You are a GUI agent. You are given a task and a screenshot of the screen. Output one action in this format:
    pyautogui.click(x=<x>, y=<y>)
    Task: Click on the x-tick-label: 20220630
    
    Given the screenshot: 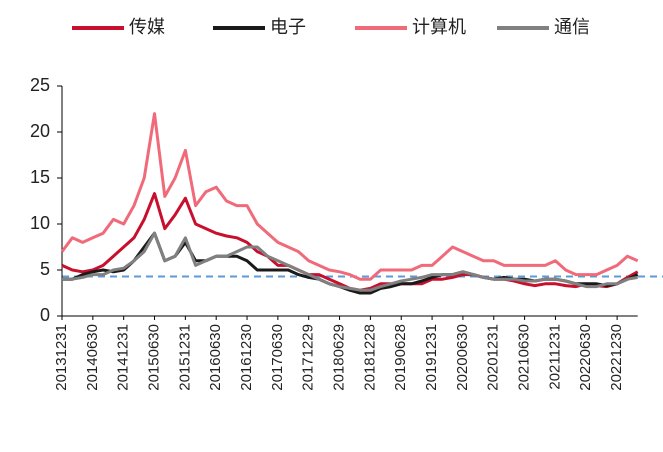 What is the action you would take?
    pyautogui.click(x=585, y=357)
    